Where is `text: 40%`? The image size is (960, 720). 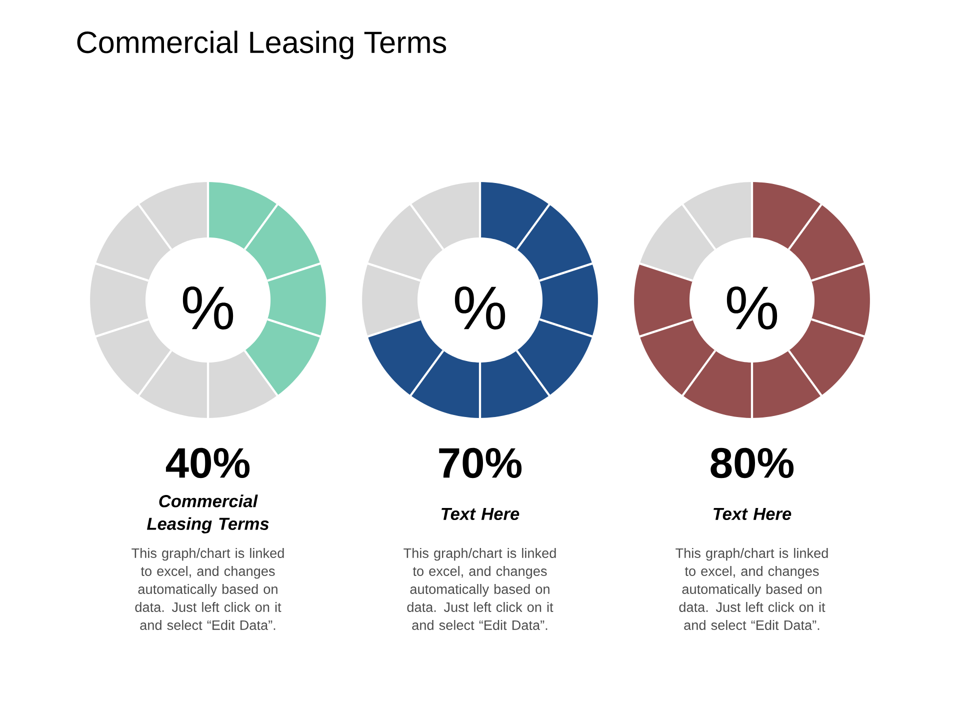 text: 40% is located at coordinates (208, 463).